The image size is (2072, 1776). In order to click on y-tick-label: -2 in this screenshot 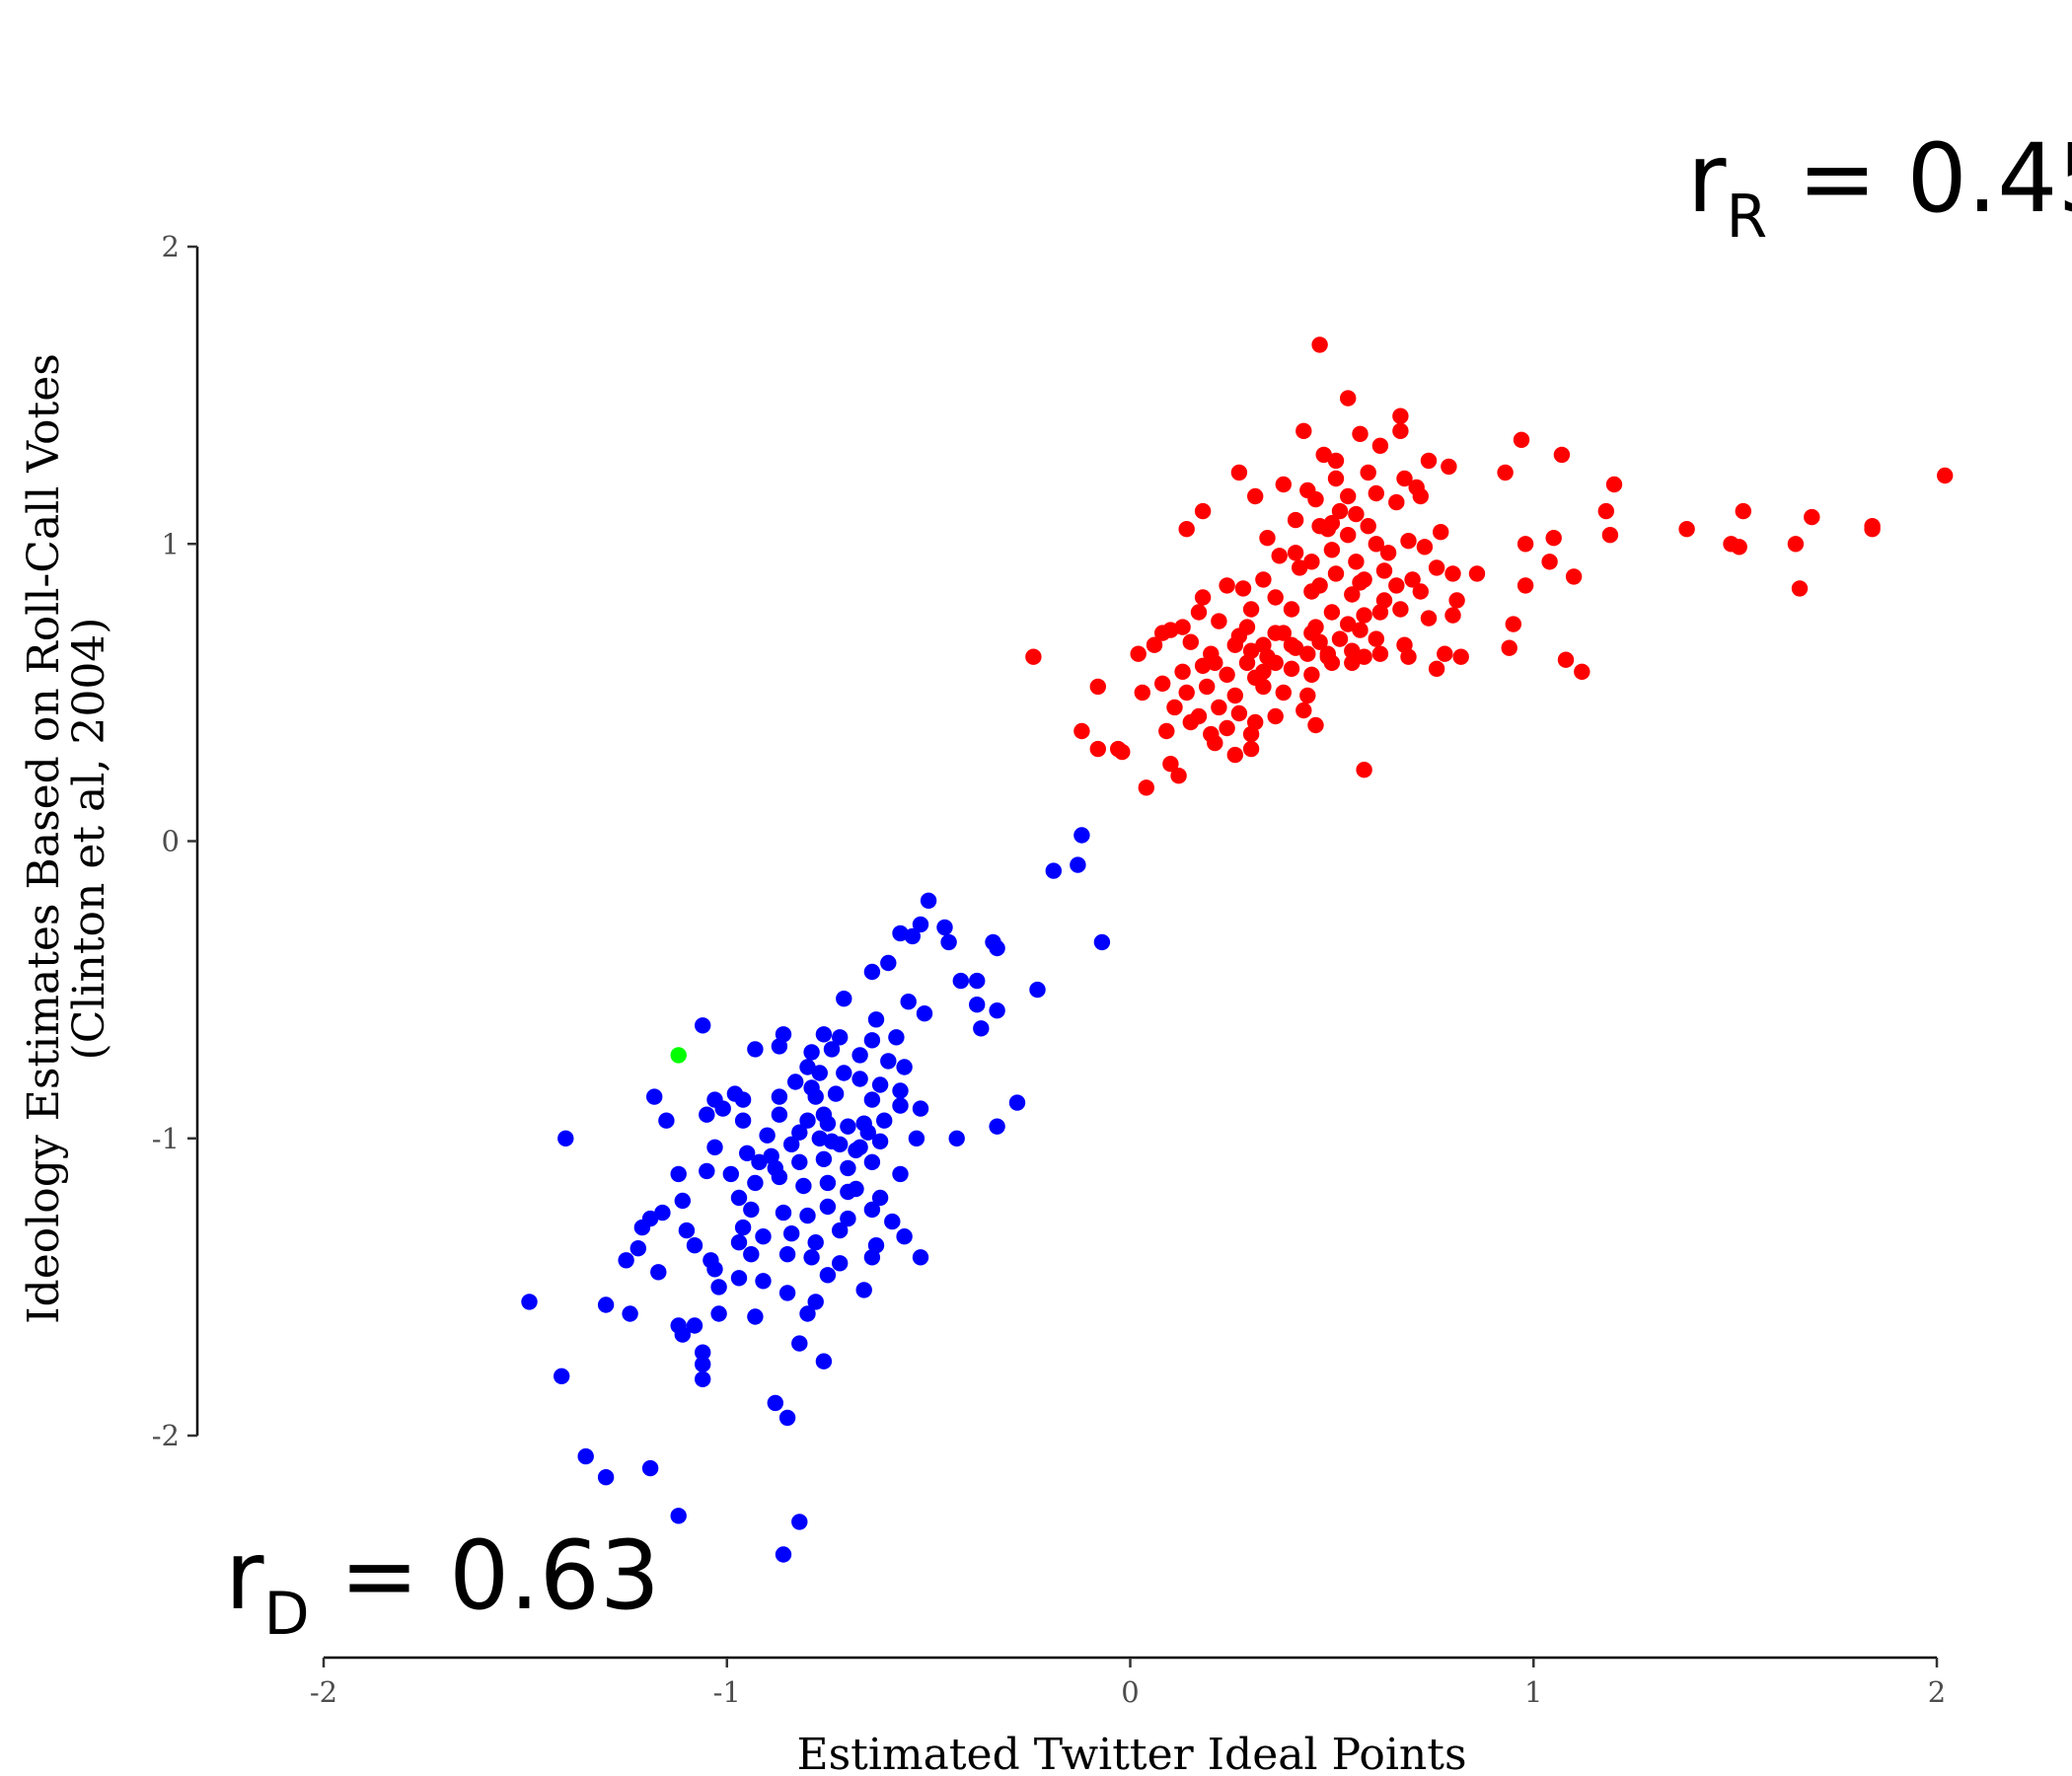, I will do `click(166, 1436)`.